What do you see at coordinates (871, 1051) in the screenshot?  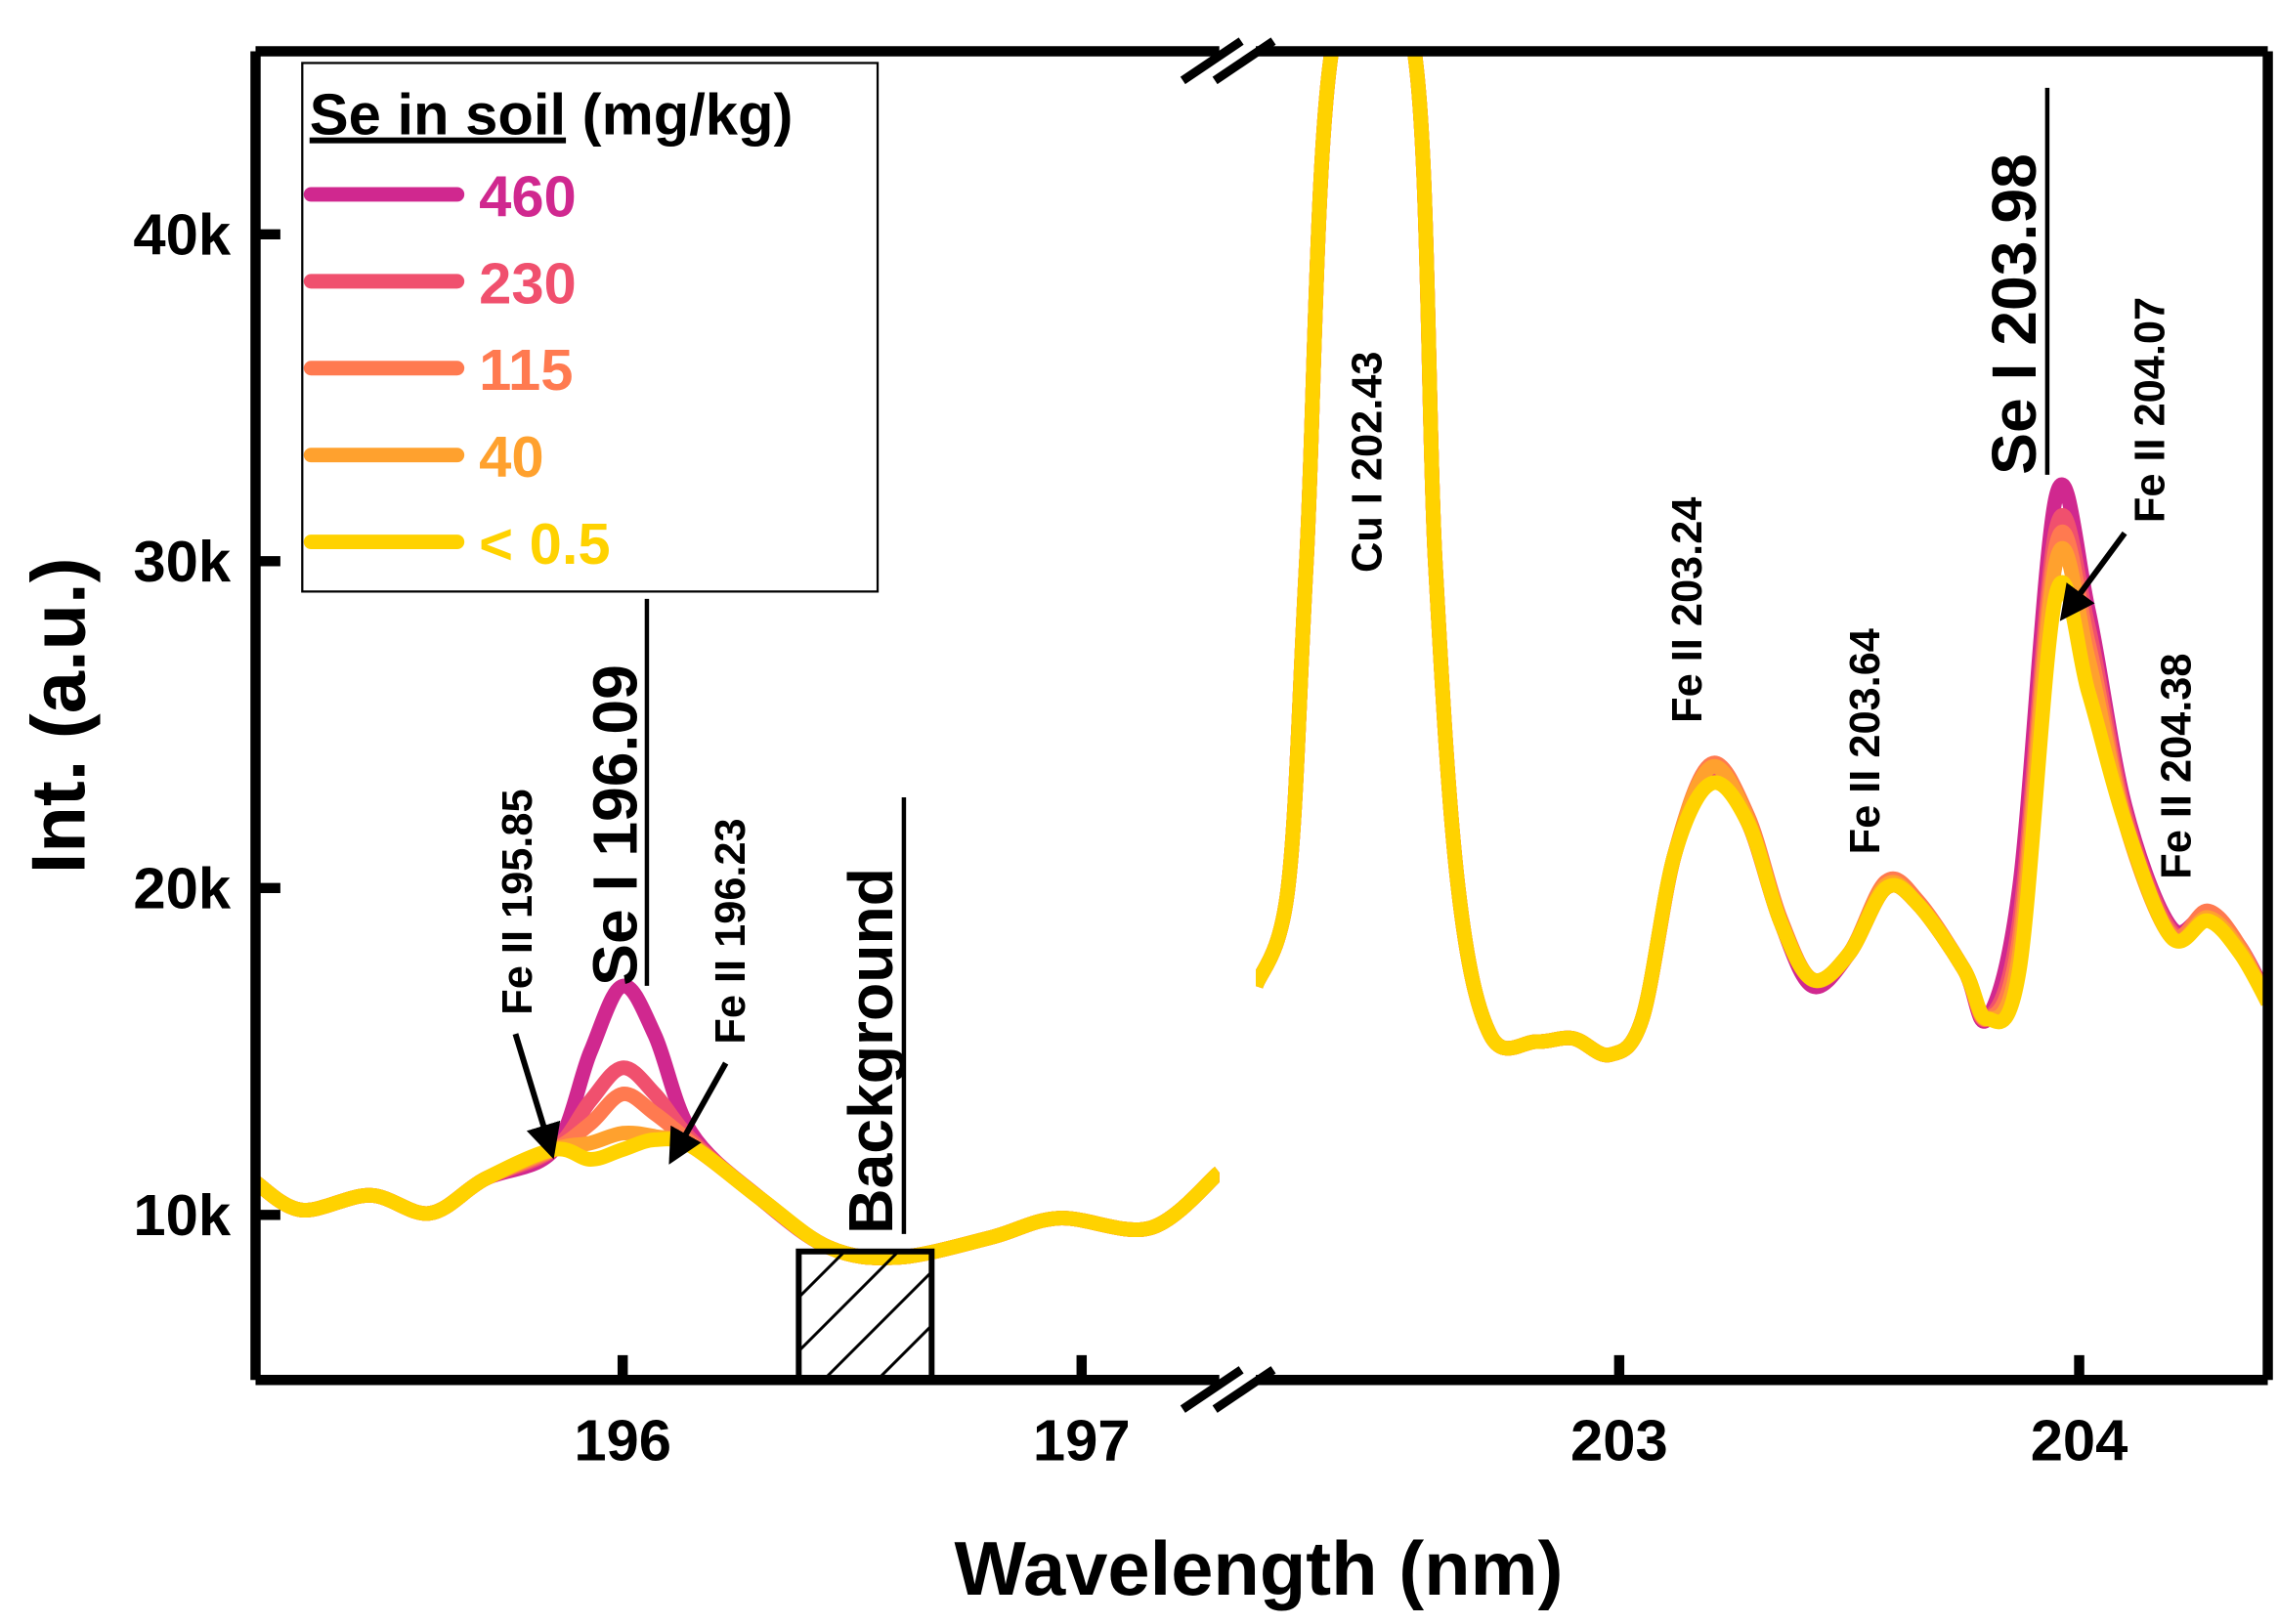 I see `label-background: Background` at bounding box center [871, 1051].